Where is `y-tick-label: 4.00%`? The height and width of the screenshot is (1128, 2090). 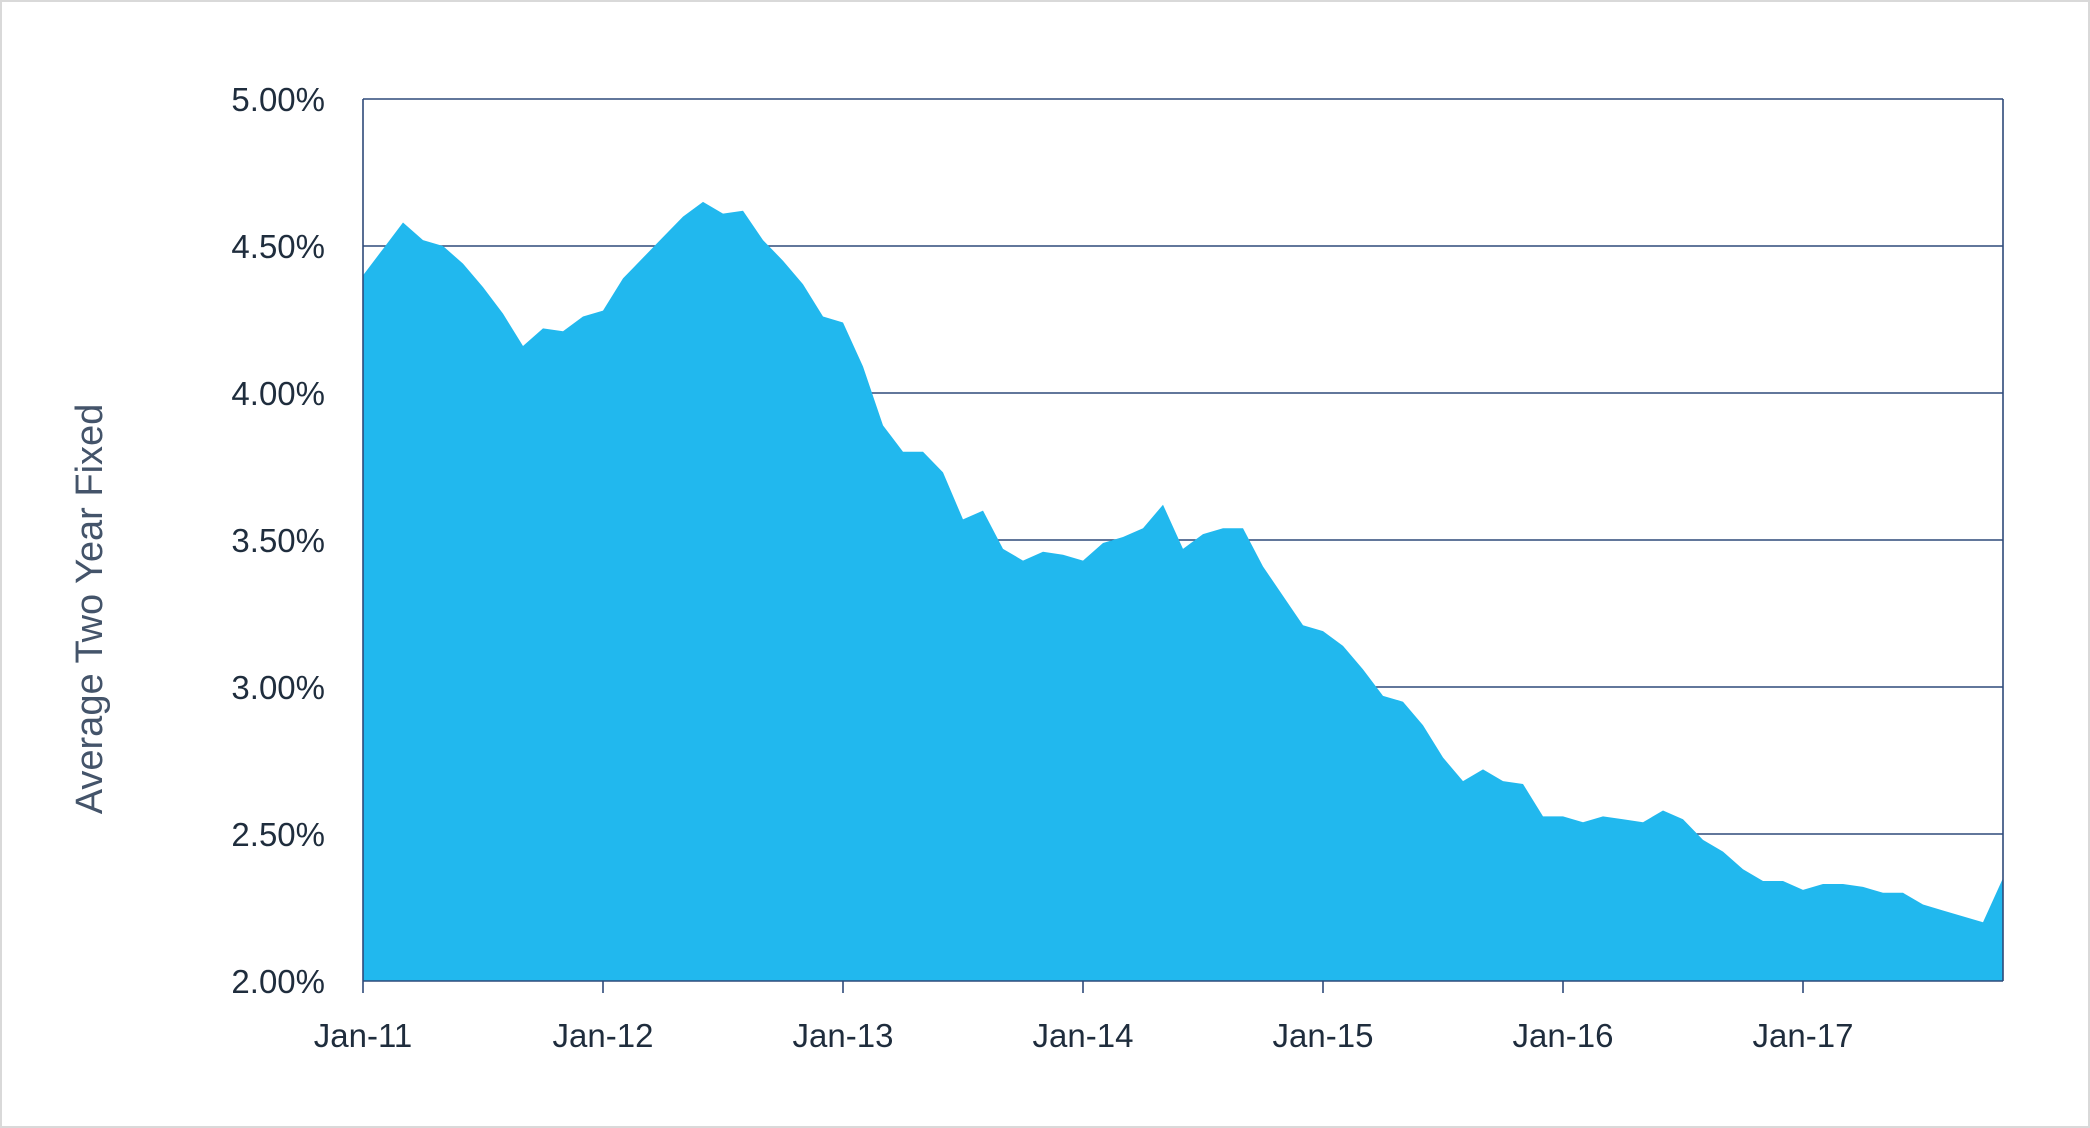
y-tick-label: 4.00% is located at coordinates (278, 393).